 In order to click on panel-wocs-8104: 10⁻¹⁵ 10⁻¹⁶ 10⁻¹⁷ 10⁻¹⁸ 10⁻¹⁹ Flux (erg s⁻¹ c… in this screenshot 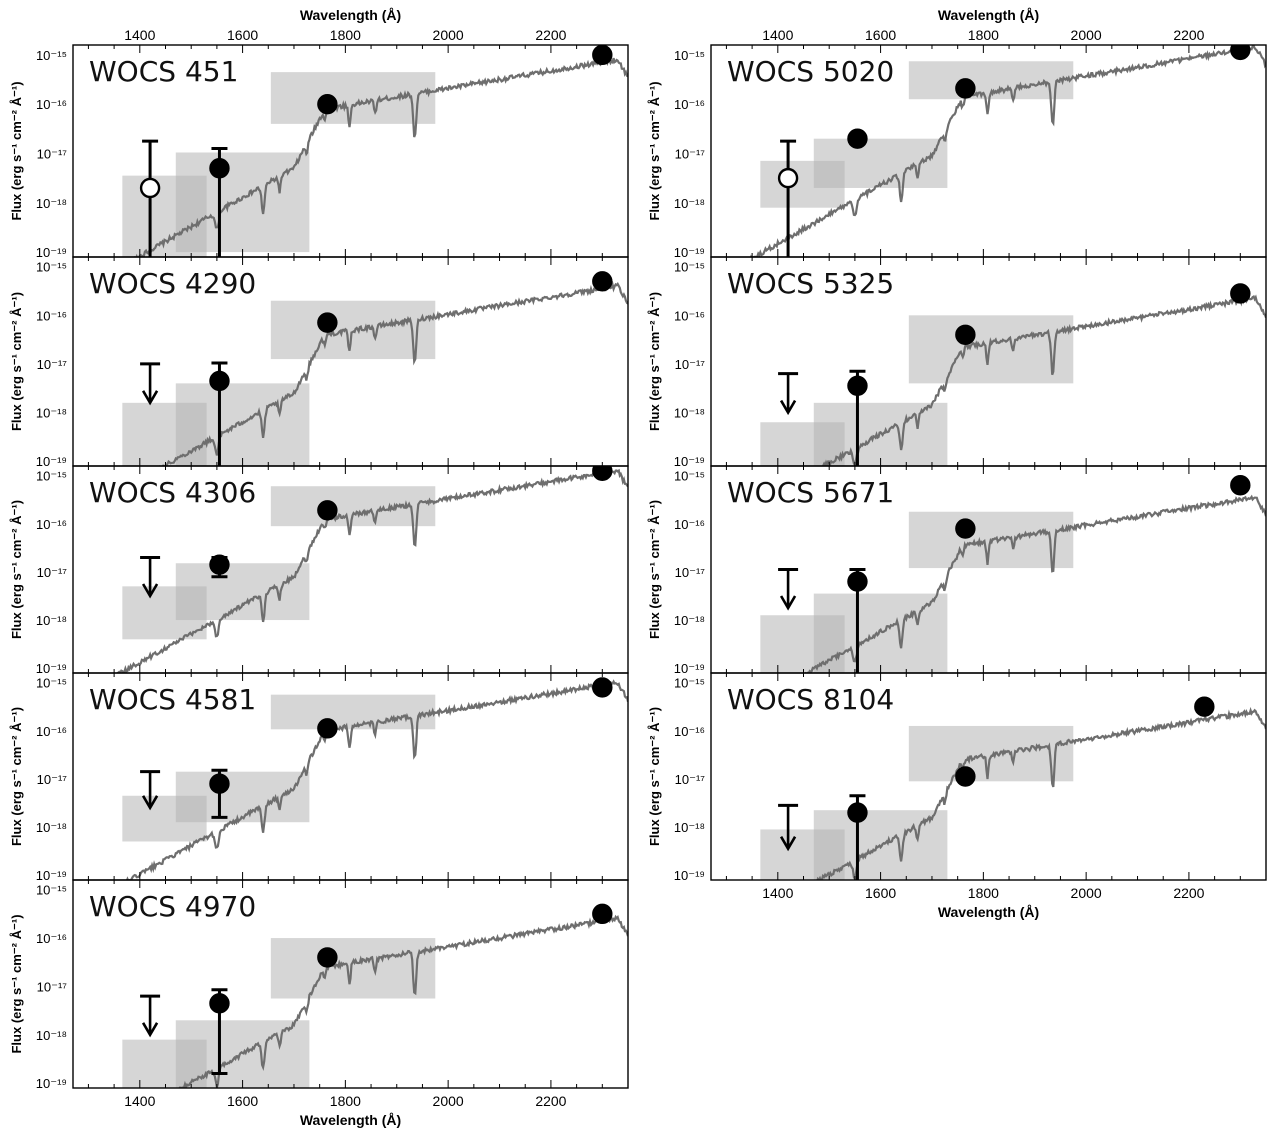, I will do `click(957, 796)`.